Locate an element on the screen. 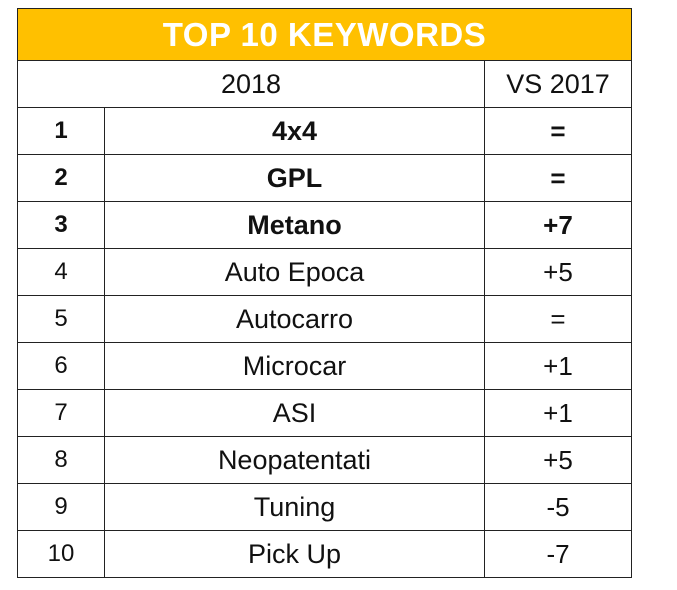 This screenshot has height=590, width=677. table-row: 1 4x4 = is located at coordinates (324, 131).